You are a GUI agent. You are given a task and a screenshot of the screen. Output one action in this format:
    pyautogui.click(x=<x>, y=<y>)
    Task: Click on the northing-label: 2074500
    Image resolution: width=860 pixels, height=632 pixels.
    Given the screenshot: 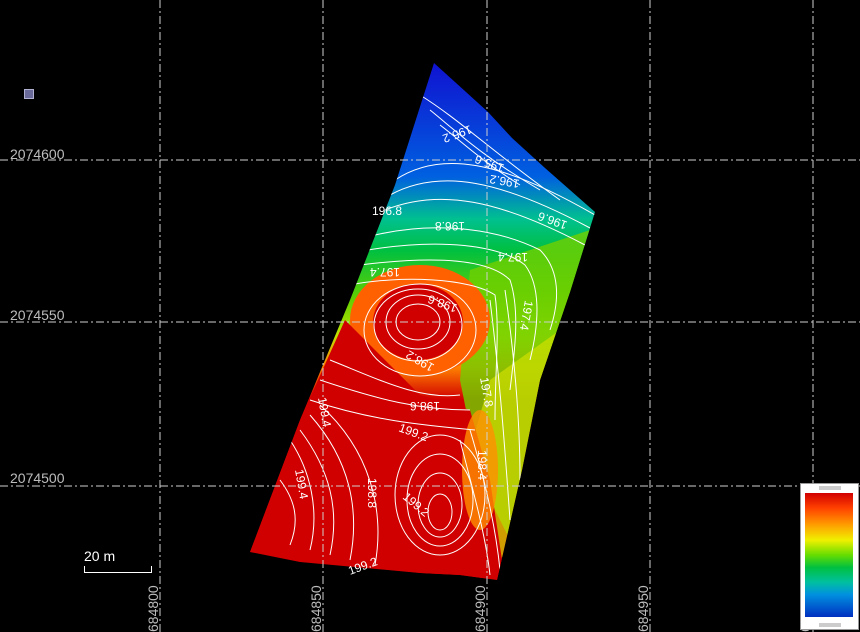 What is the action you would take?
    pyautogui.click(x=37, y=478)
    